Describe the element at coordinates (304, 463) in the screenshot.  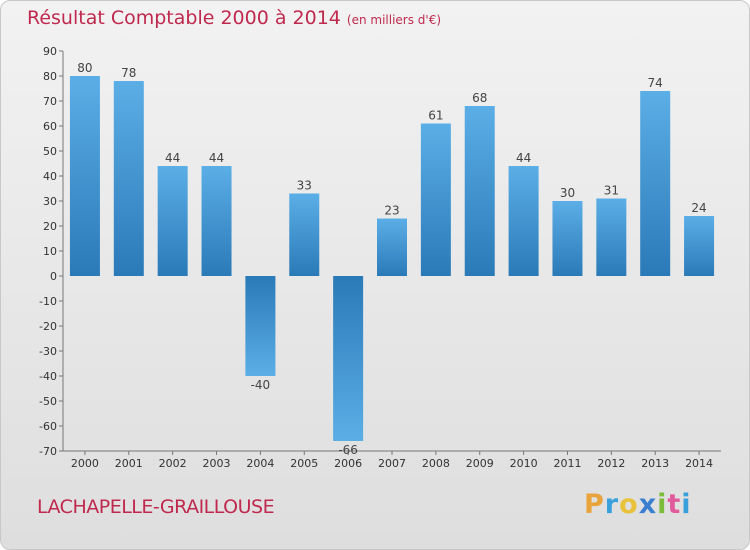
I see `x-tick-label: 2005` at that location.